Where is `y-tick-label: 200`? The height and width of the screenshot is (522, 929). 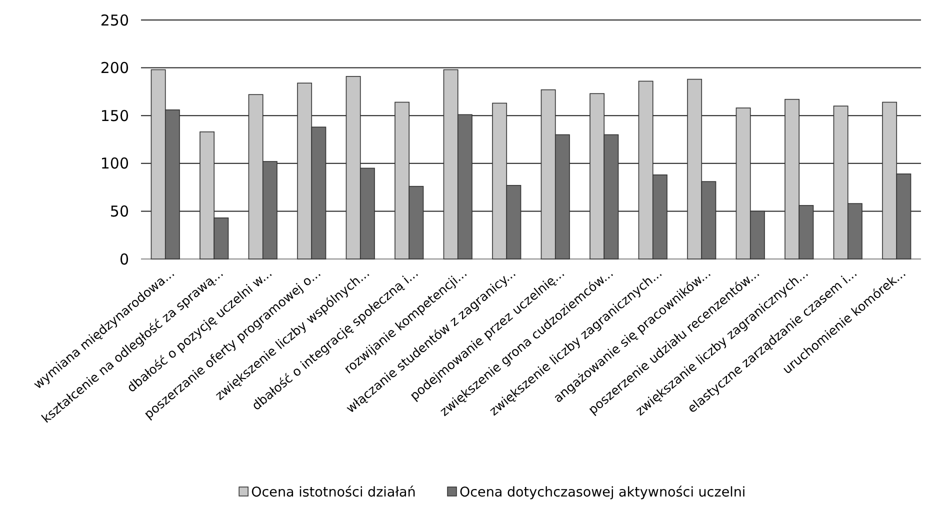
y-tick-label: 200 is located at coordinates (114, 68).